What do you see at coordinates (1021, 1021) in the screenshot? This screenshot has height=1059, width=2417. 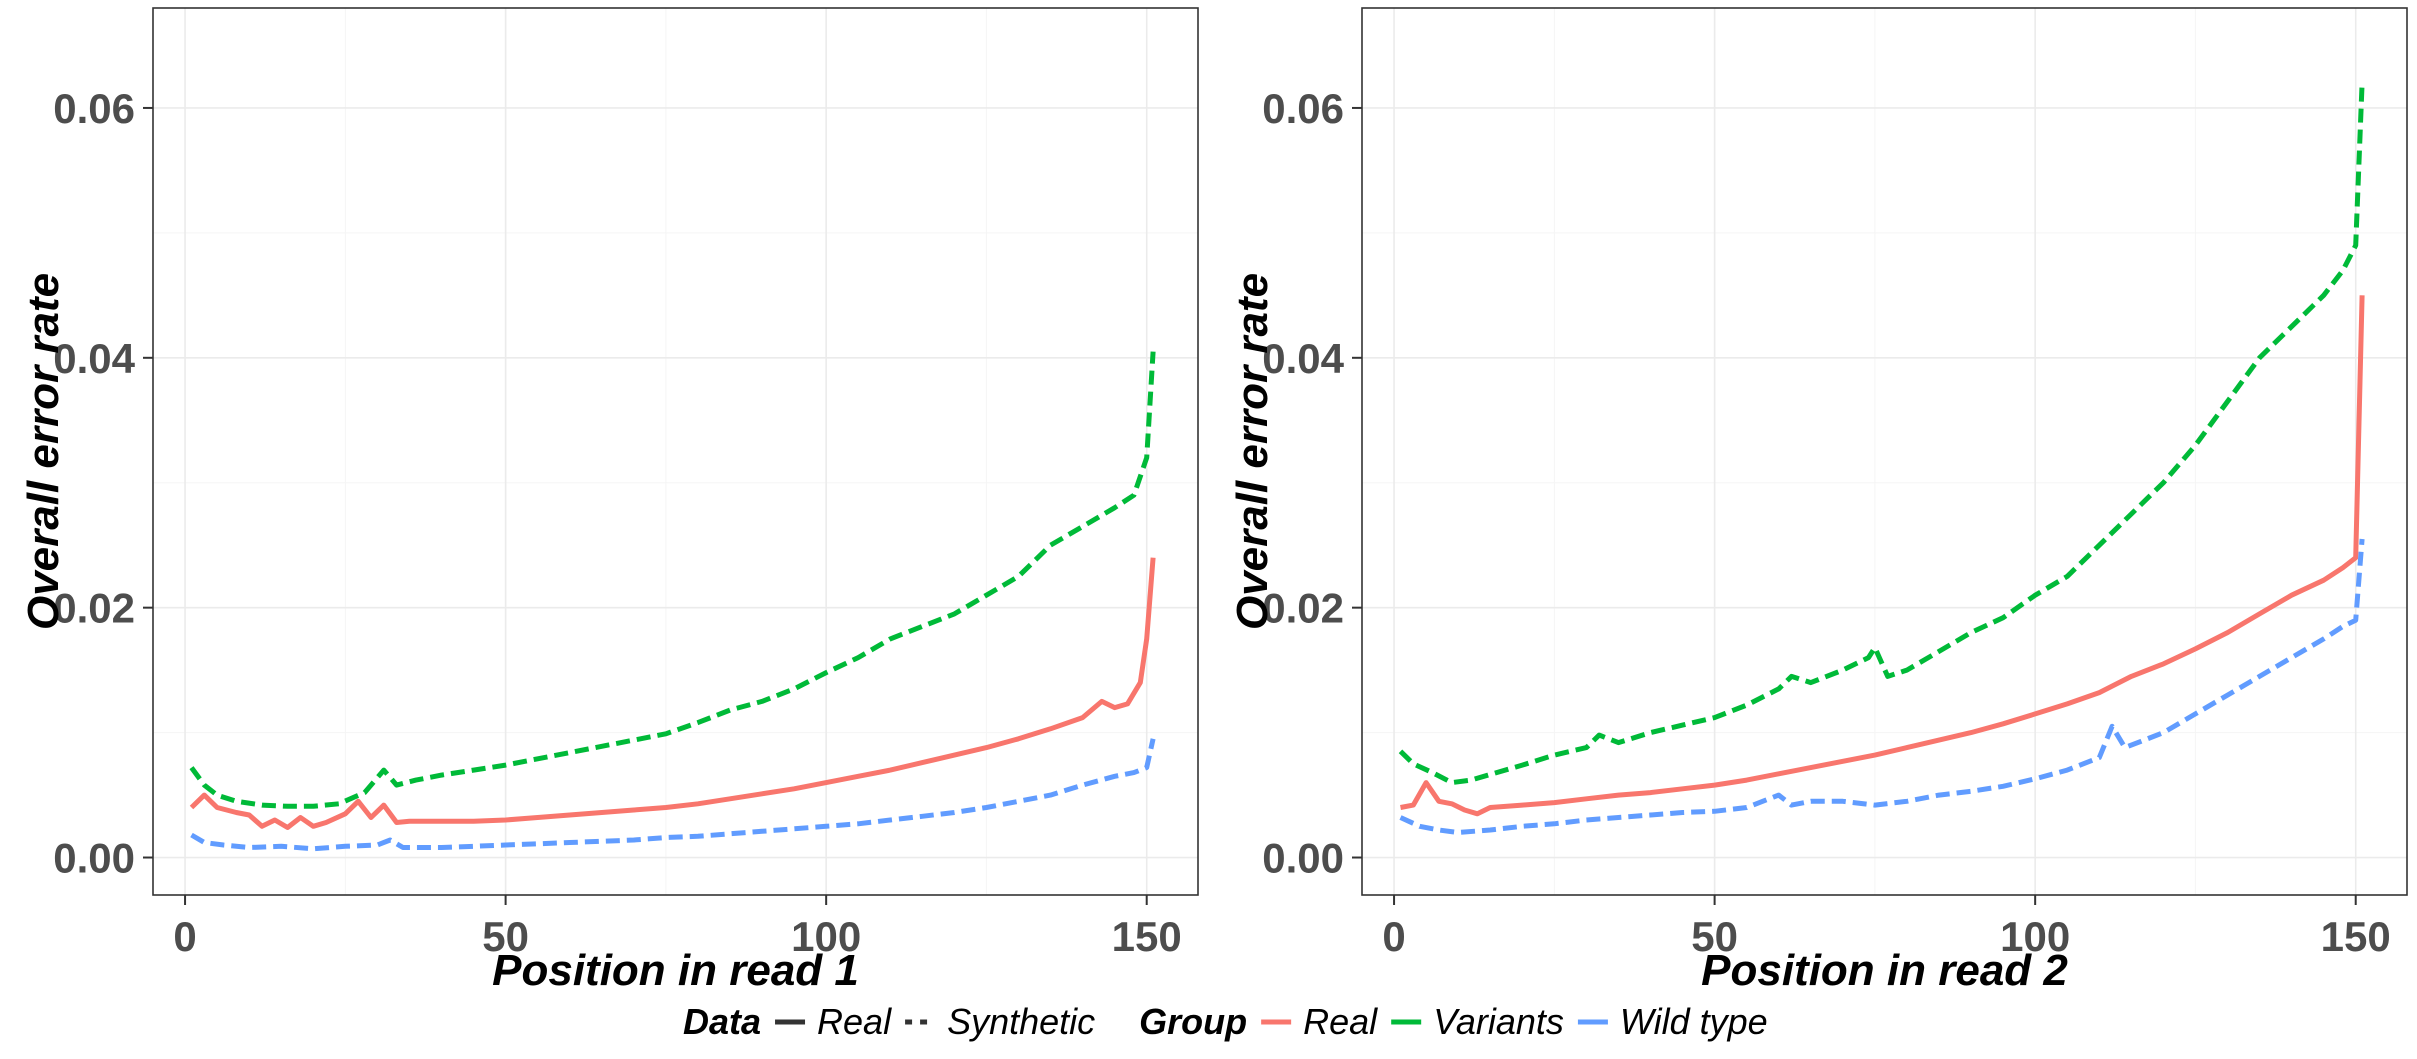 I see `legend-label-data-synthetic: Synthetic` at bounding box center [1021, 1021].